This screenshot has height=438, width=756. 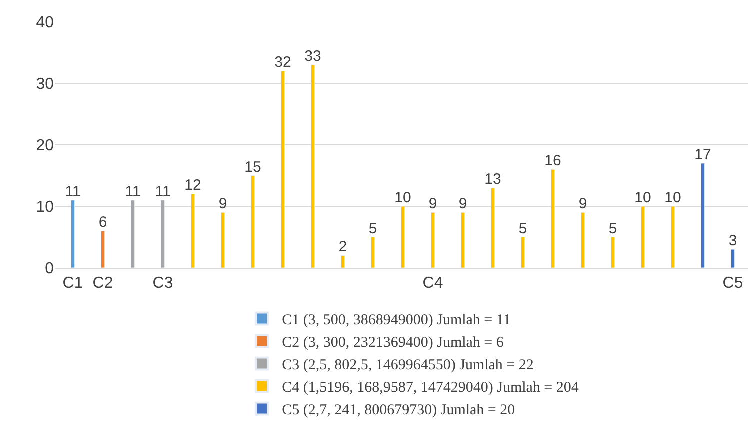 I want to click on data-label: 6, so click(x=103, y=223).